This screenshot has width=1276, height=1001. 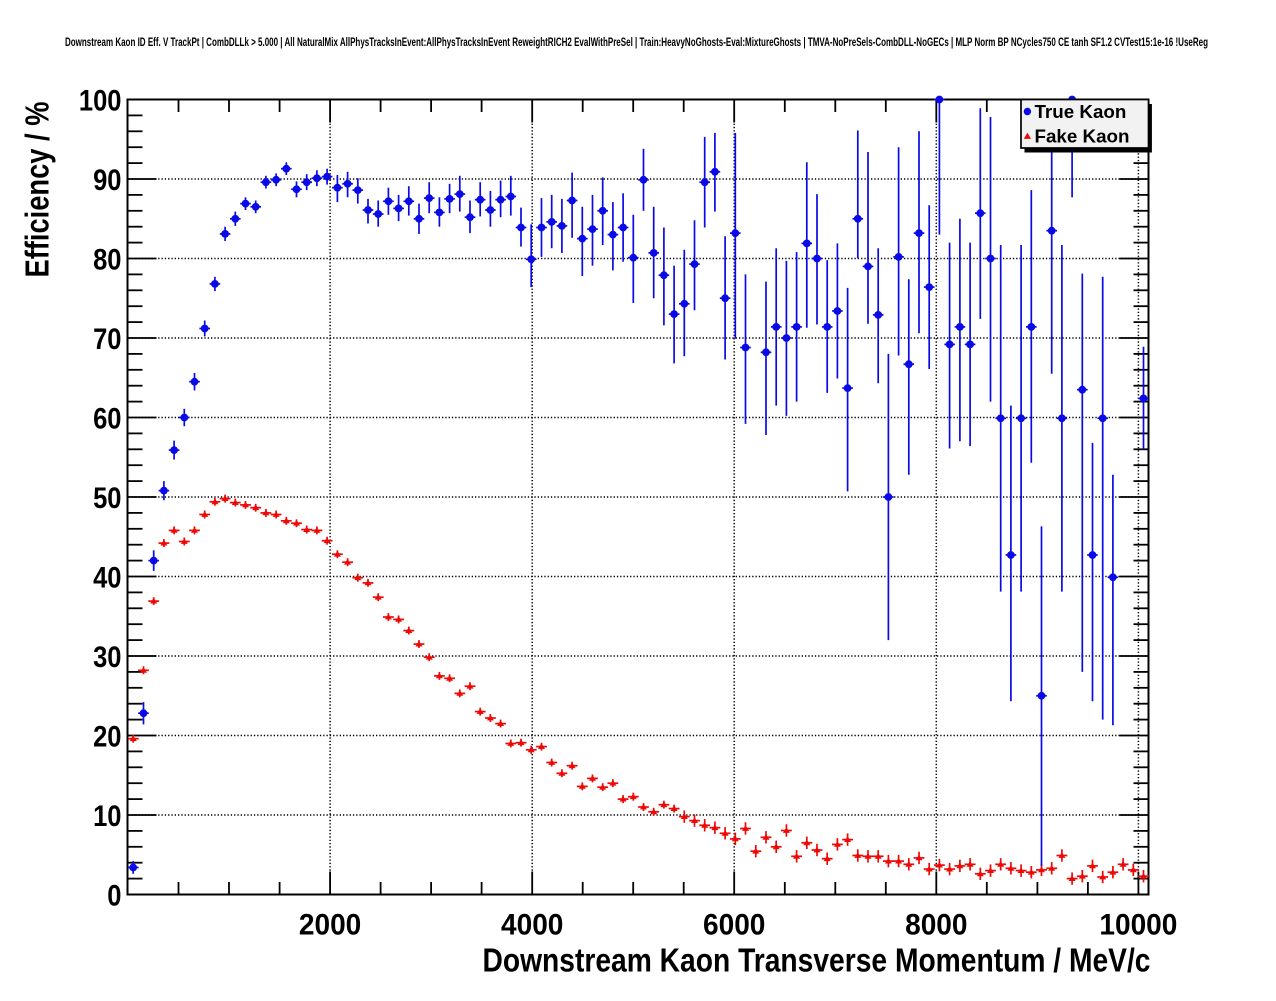 What do you see at coordinates (1138, 925) in the screenshot?
I see `svg-text: 10000` at bounding box center [1138, 925].